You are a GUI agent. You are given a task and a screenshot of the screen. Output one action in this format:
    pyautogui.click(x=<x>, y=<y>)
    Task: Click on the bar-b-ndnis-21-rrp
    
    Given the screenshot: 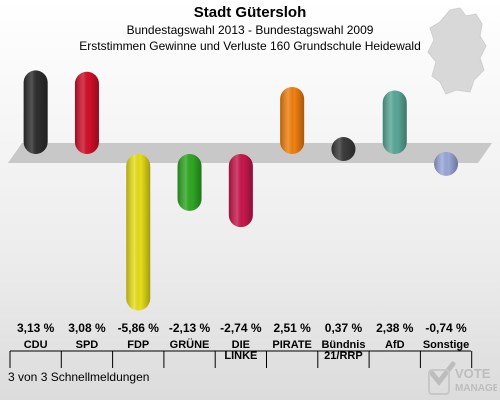 What is the action you would take?
    pyautogui.click(x=343, y=149)
    